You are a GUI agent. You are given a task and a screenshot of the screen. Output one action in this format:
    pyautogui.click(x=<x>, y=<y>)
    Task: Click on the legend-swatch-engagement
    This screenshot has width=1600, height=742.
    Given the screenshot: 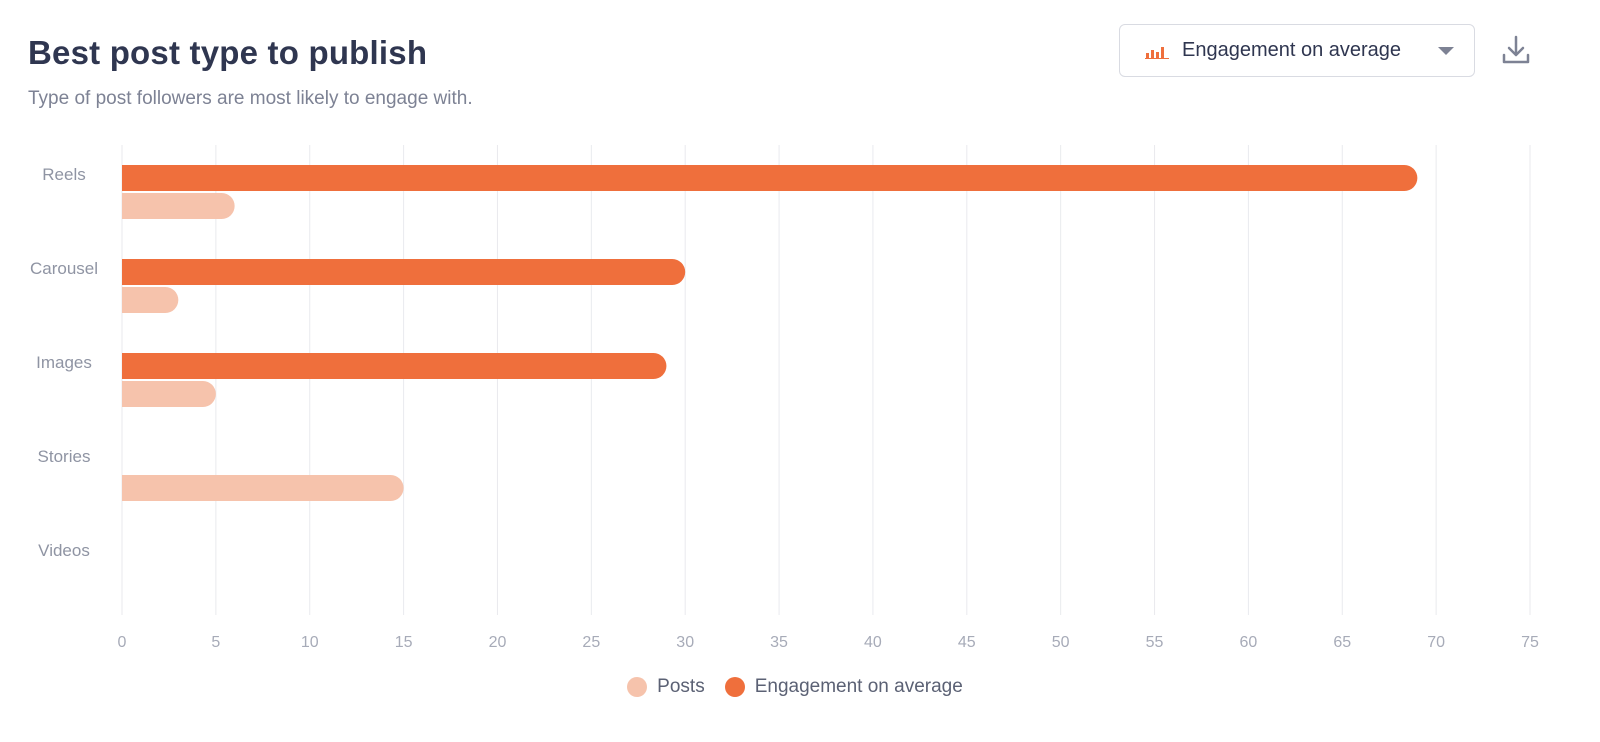 What is the action you would take?
    pyautogui.click(x=734, y=687)
    